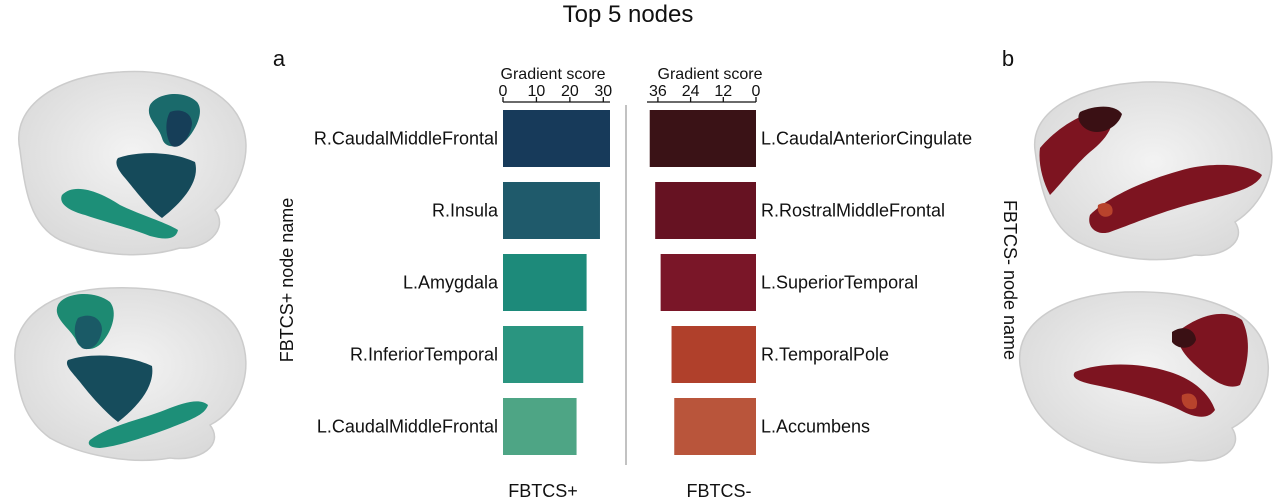  Describe the element at coordinates (715, 426) in the screenshot. I see `bar-l-accumbens` at that location.